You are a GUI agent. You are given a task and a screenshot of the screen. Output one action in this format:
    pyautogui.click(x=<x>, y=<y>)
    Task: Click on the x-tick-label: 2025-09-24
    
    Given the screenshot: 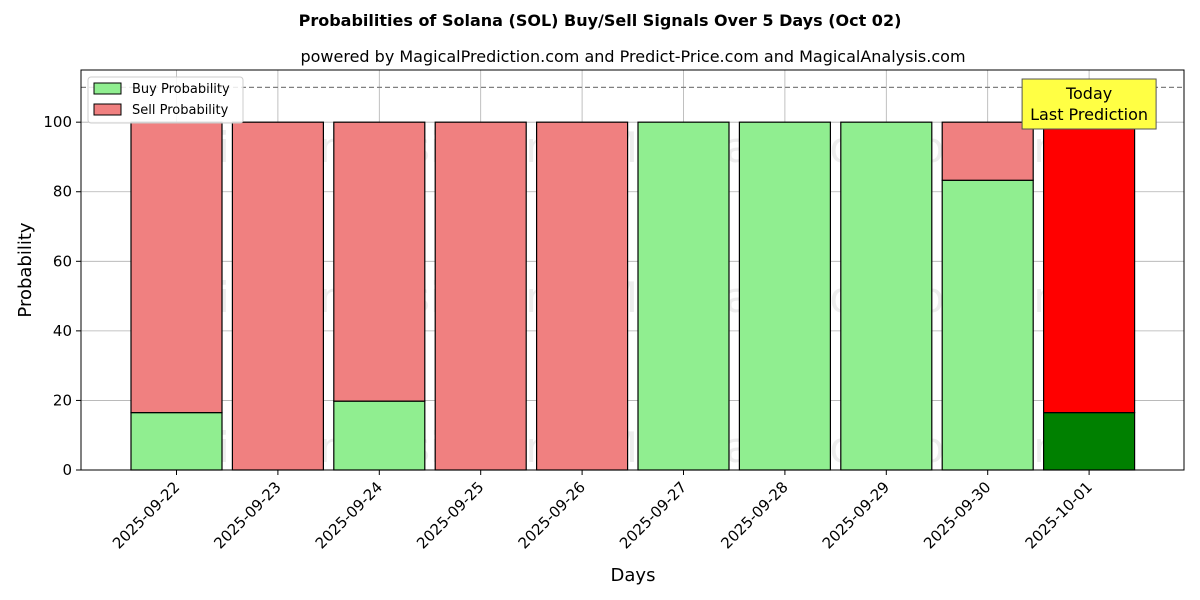 What is the action you would take?
    pyautogui.click(x=349, y=515)
    